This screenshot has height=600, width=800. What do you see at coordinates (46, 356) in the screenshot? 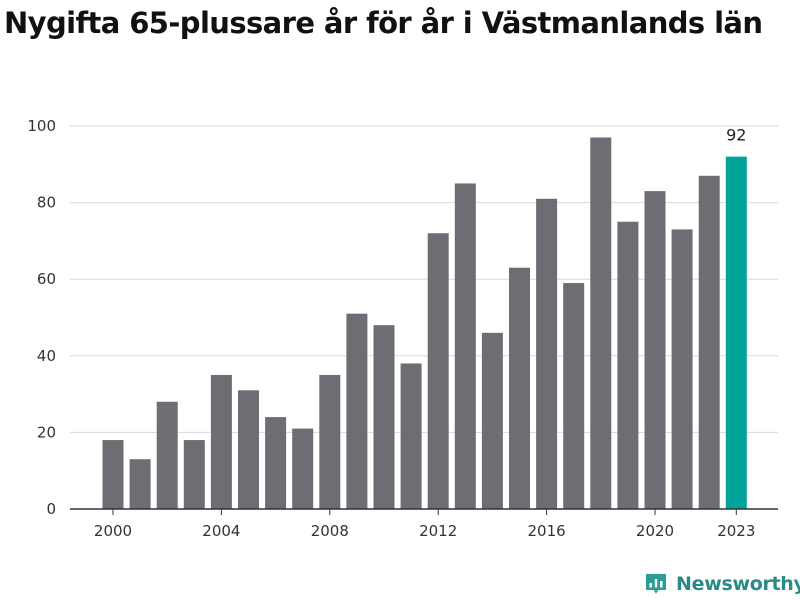
I see `y-tick-label: 40` at bounding box center [46, 356].